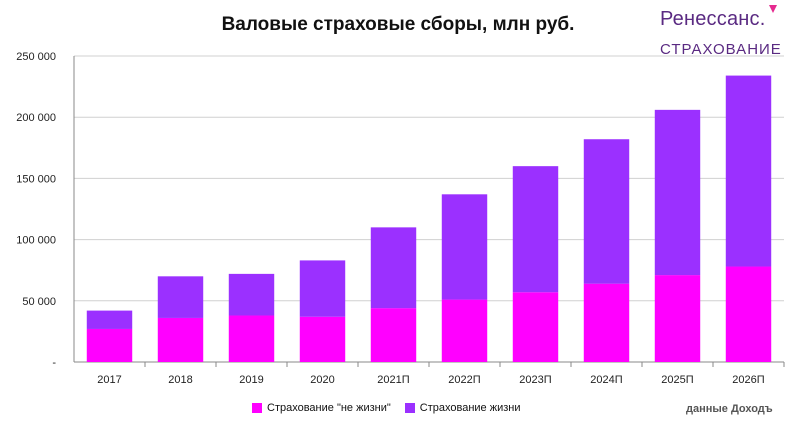 This screenshot has height=427, width=796. Describe the element at coordinates (39, 302) in the screenshot. I see `y-tick-label: 50 000` at that location.